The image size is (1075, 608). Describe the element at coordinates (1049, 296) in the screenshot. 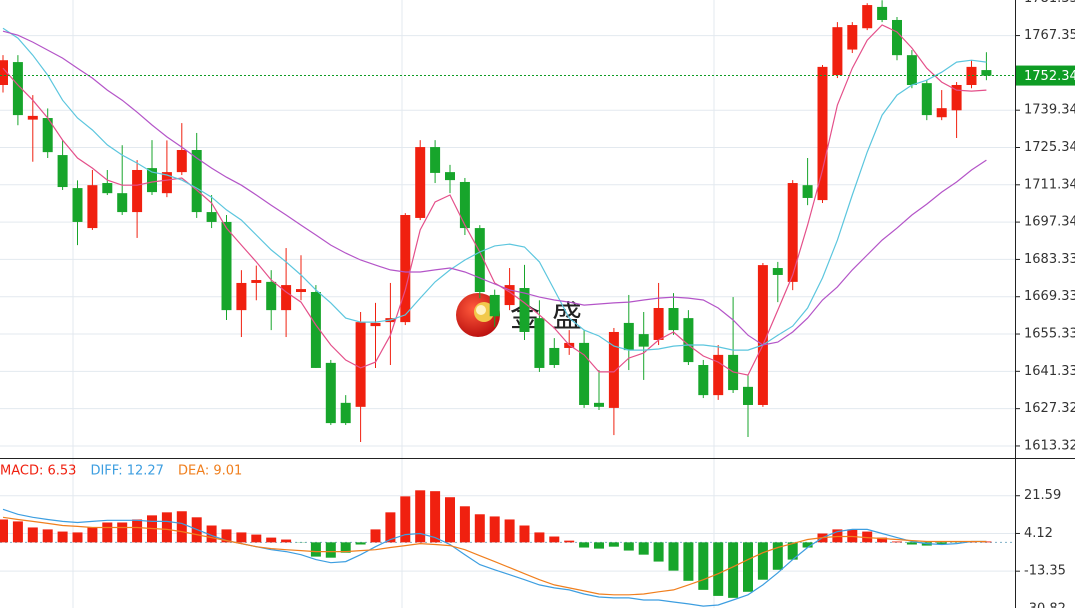

I see `y-tick-label: 1669.33` at that location.